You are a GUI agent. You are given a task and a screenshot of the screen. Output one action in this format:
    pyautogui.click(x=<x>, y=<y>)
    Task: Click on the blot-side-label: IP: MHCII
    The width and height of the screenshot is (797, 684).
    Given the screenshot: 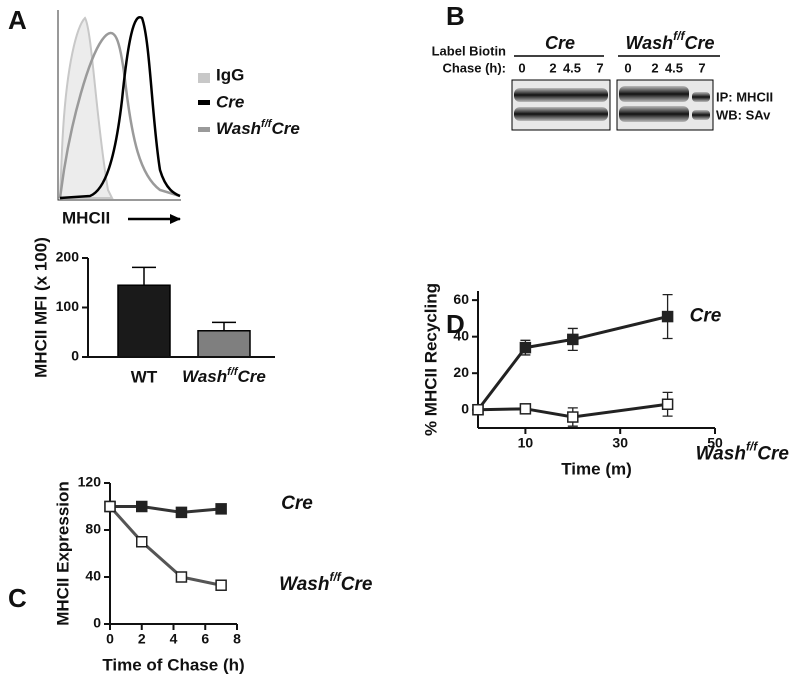 What is the action you would take?
    pyautogui.click(x=744, y=96)
    